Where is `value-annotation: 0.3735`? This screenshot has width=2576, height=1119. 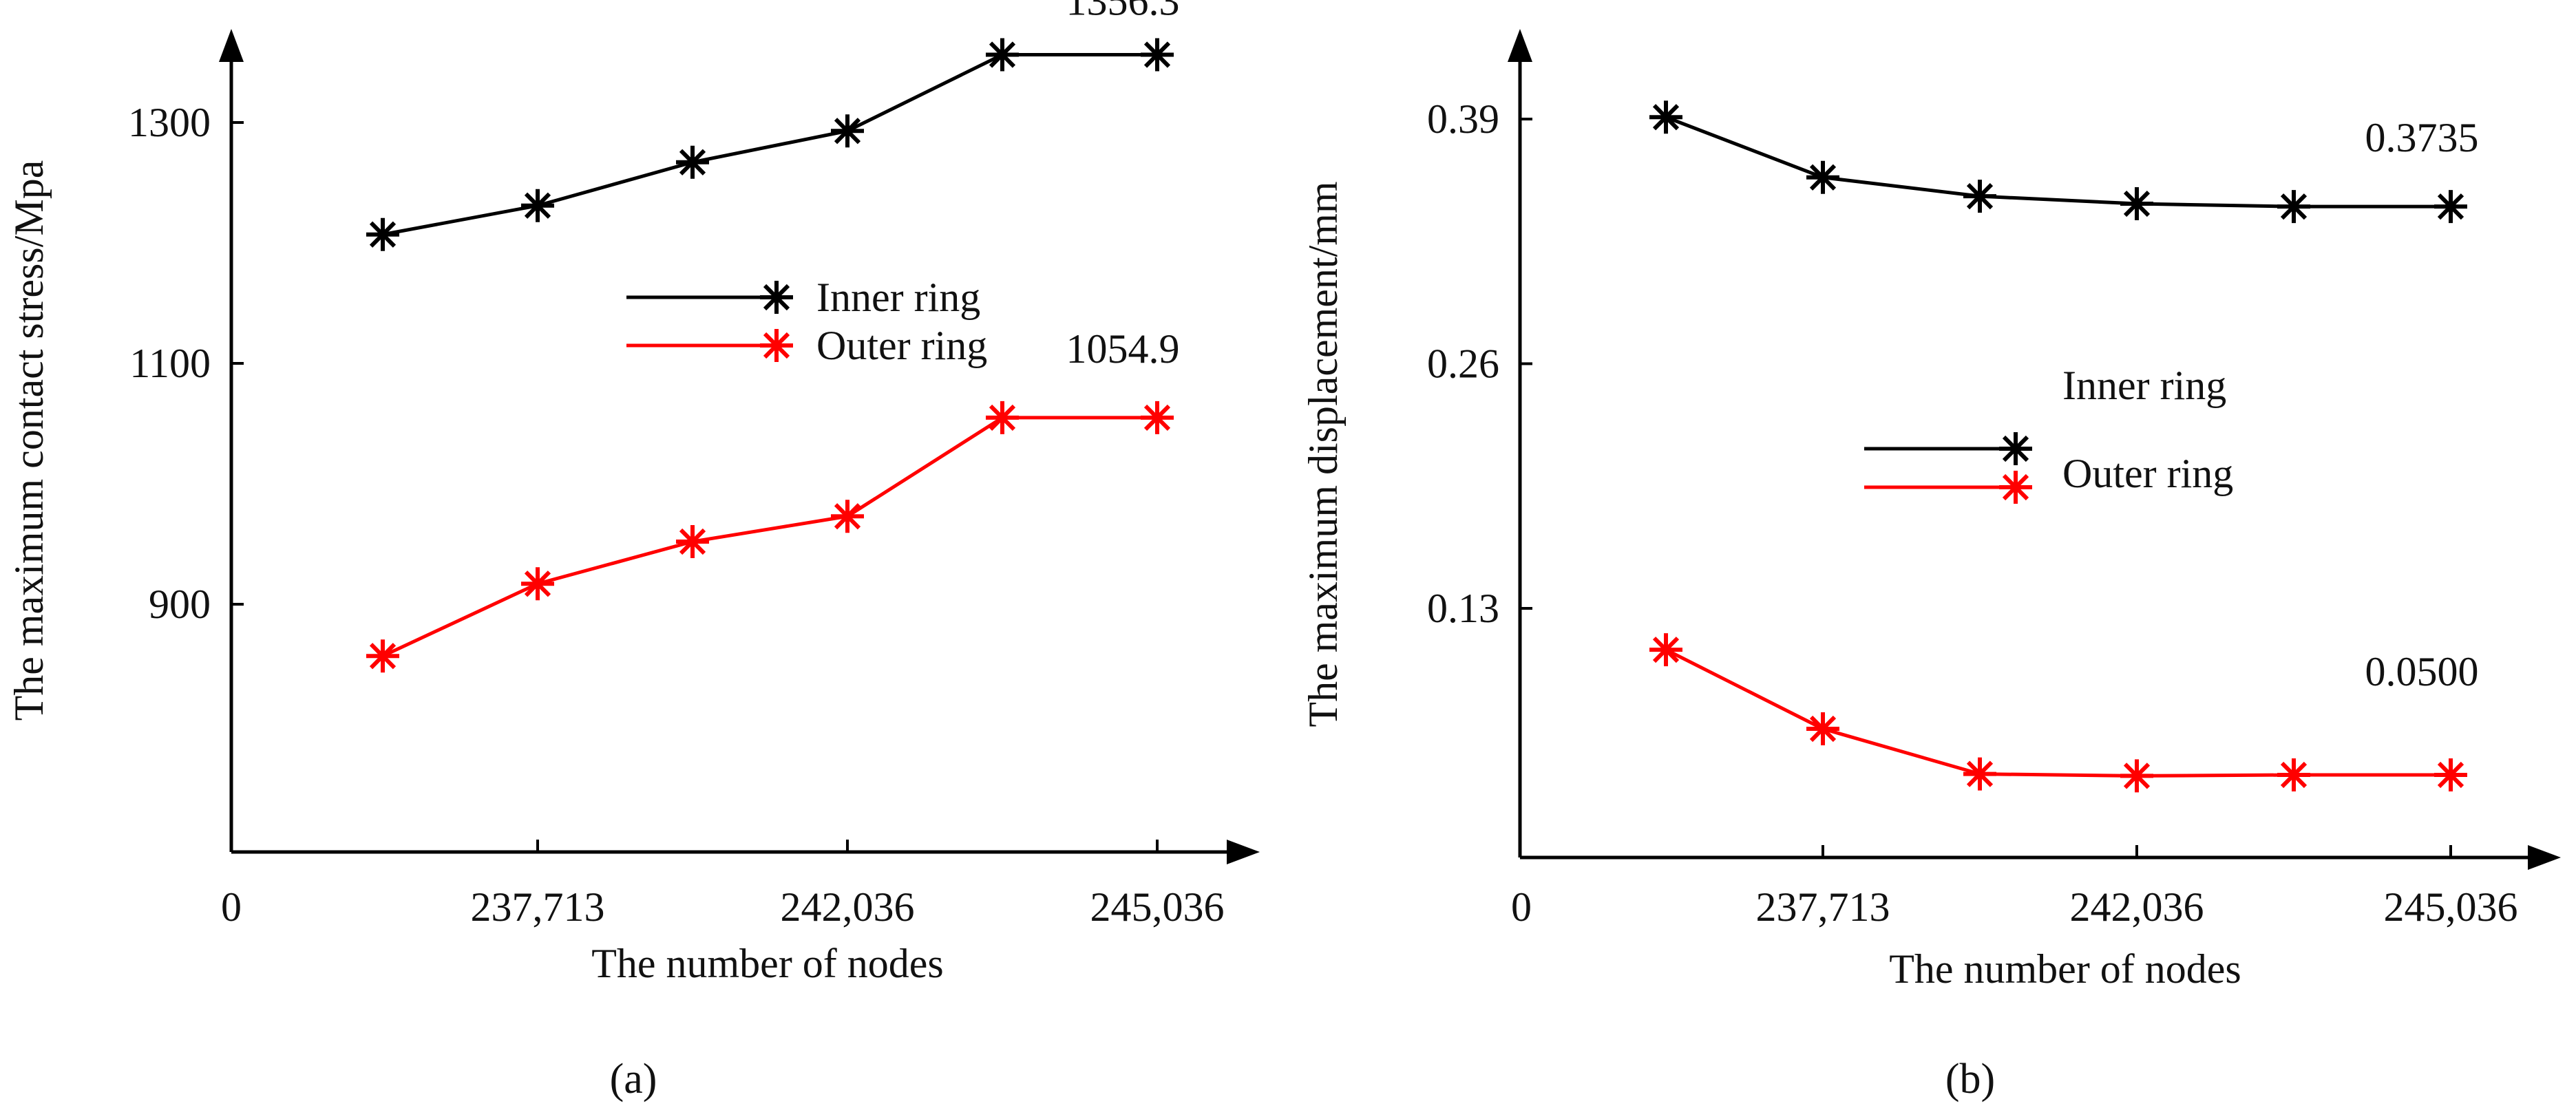 value-annotation: 0.3735 is located at coordinates (2422, 137).